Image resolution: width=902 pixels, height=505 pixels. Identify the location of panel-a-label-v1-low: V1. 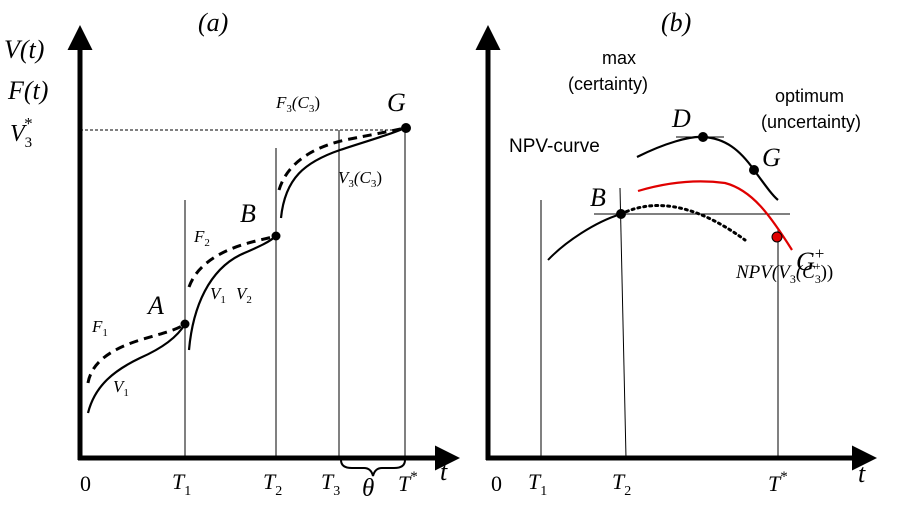
(121, 388).